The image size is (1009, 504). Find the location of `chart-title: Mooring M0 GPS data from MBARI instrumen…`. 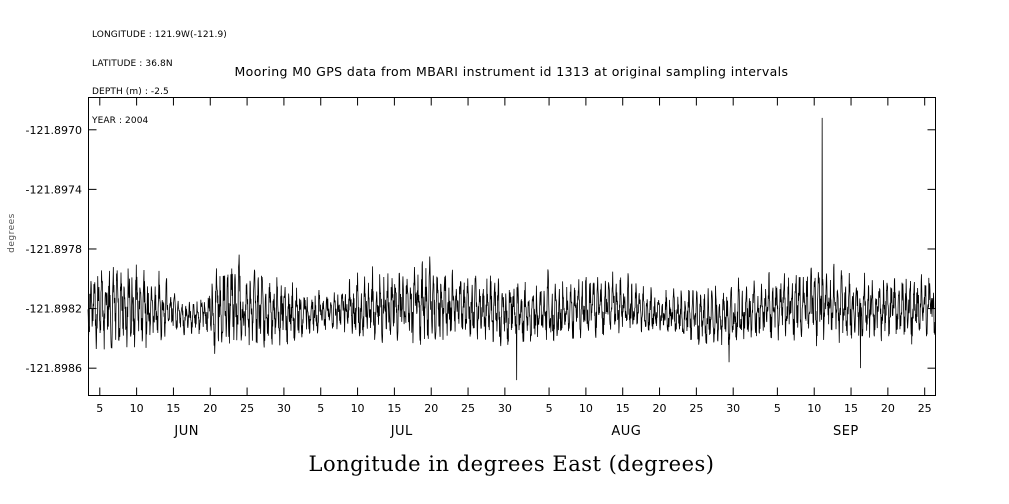

chart-title: Mooring M0 GPS data from MBARI instrumen… is located at coordinates (511, 71).